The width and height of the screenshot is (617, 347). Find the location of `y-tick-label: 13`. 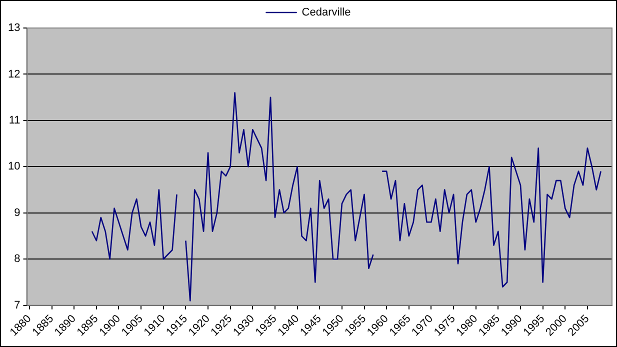

y-tick-label: 13 is located at coordinates (14, 28).